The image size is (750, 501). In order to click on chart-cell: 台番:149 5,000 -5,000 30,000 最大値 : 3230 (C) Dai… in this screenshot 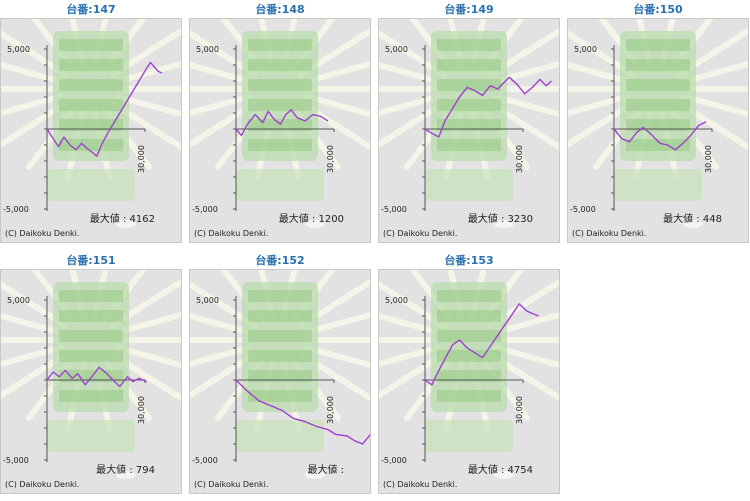, I will do `click(469, 121)`.